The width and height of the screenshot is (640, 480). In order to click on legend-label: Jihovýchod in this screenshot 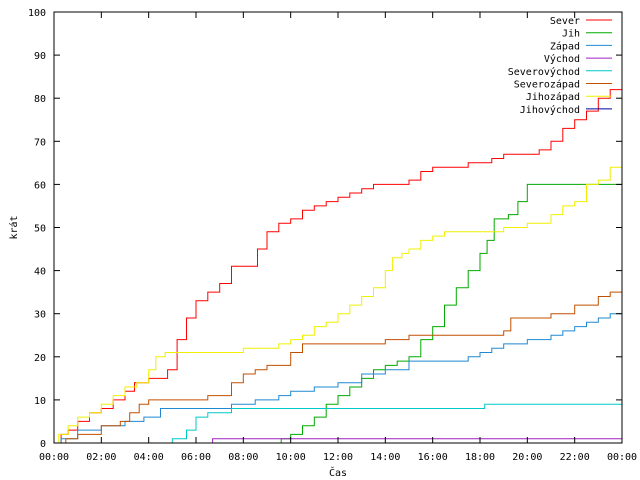, I will do `click(550, 110)`.